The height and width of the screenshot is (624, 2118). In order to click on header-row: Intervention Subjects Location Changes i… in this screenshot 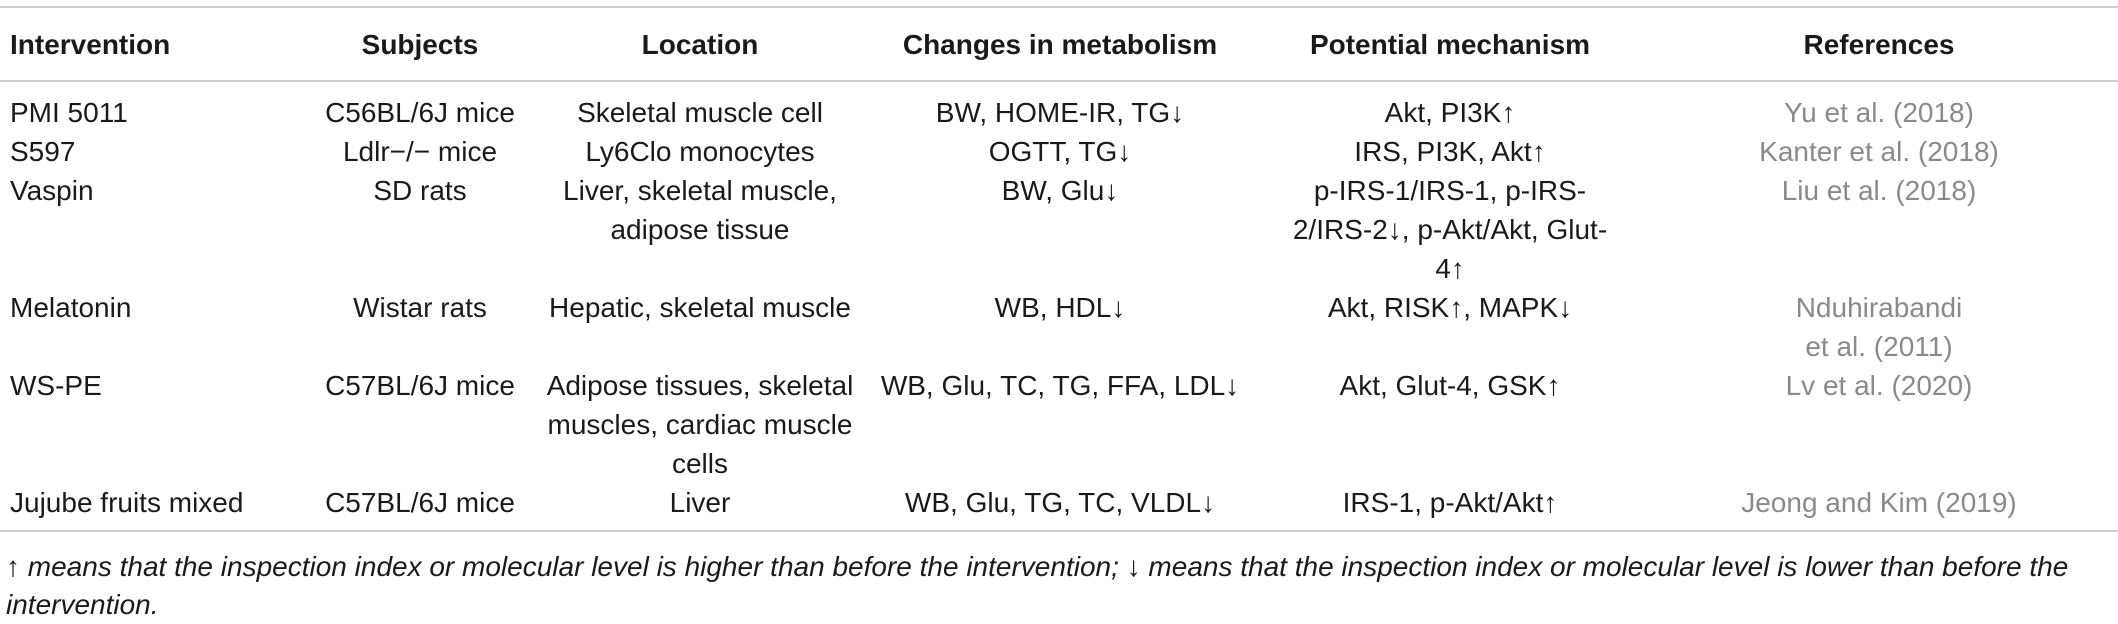, I will do `click(1059, 44)`.